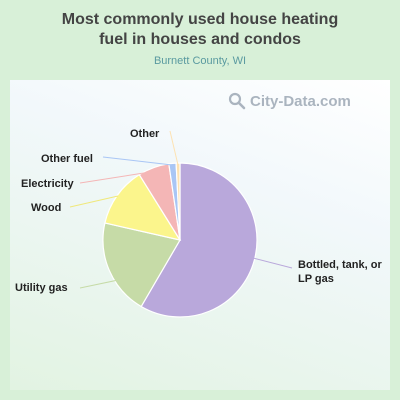 This screenshot has height=400, width=400. Describe the element at coordinates (145, 134) in the screenshot. I see `slice-label-5: Other` at that location.